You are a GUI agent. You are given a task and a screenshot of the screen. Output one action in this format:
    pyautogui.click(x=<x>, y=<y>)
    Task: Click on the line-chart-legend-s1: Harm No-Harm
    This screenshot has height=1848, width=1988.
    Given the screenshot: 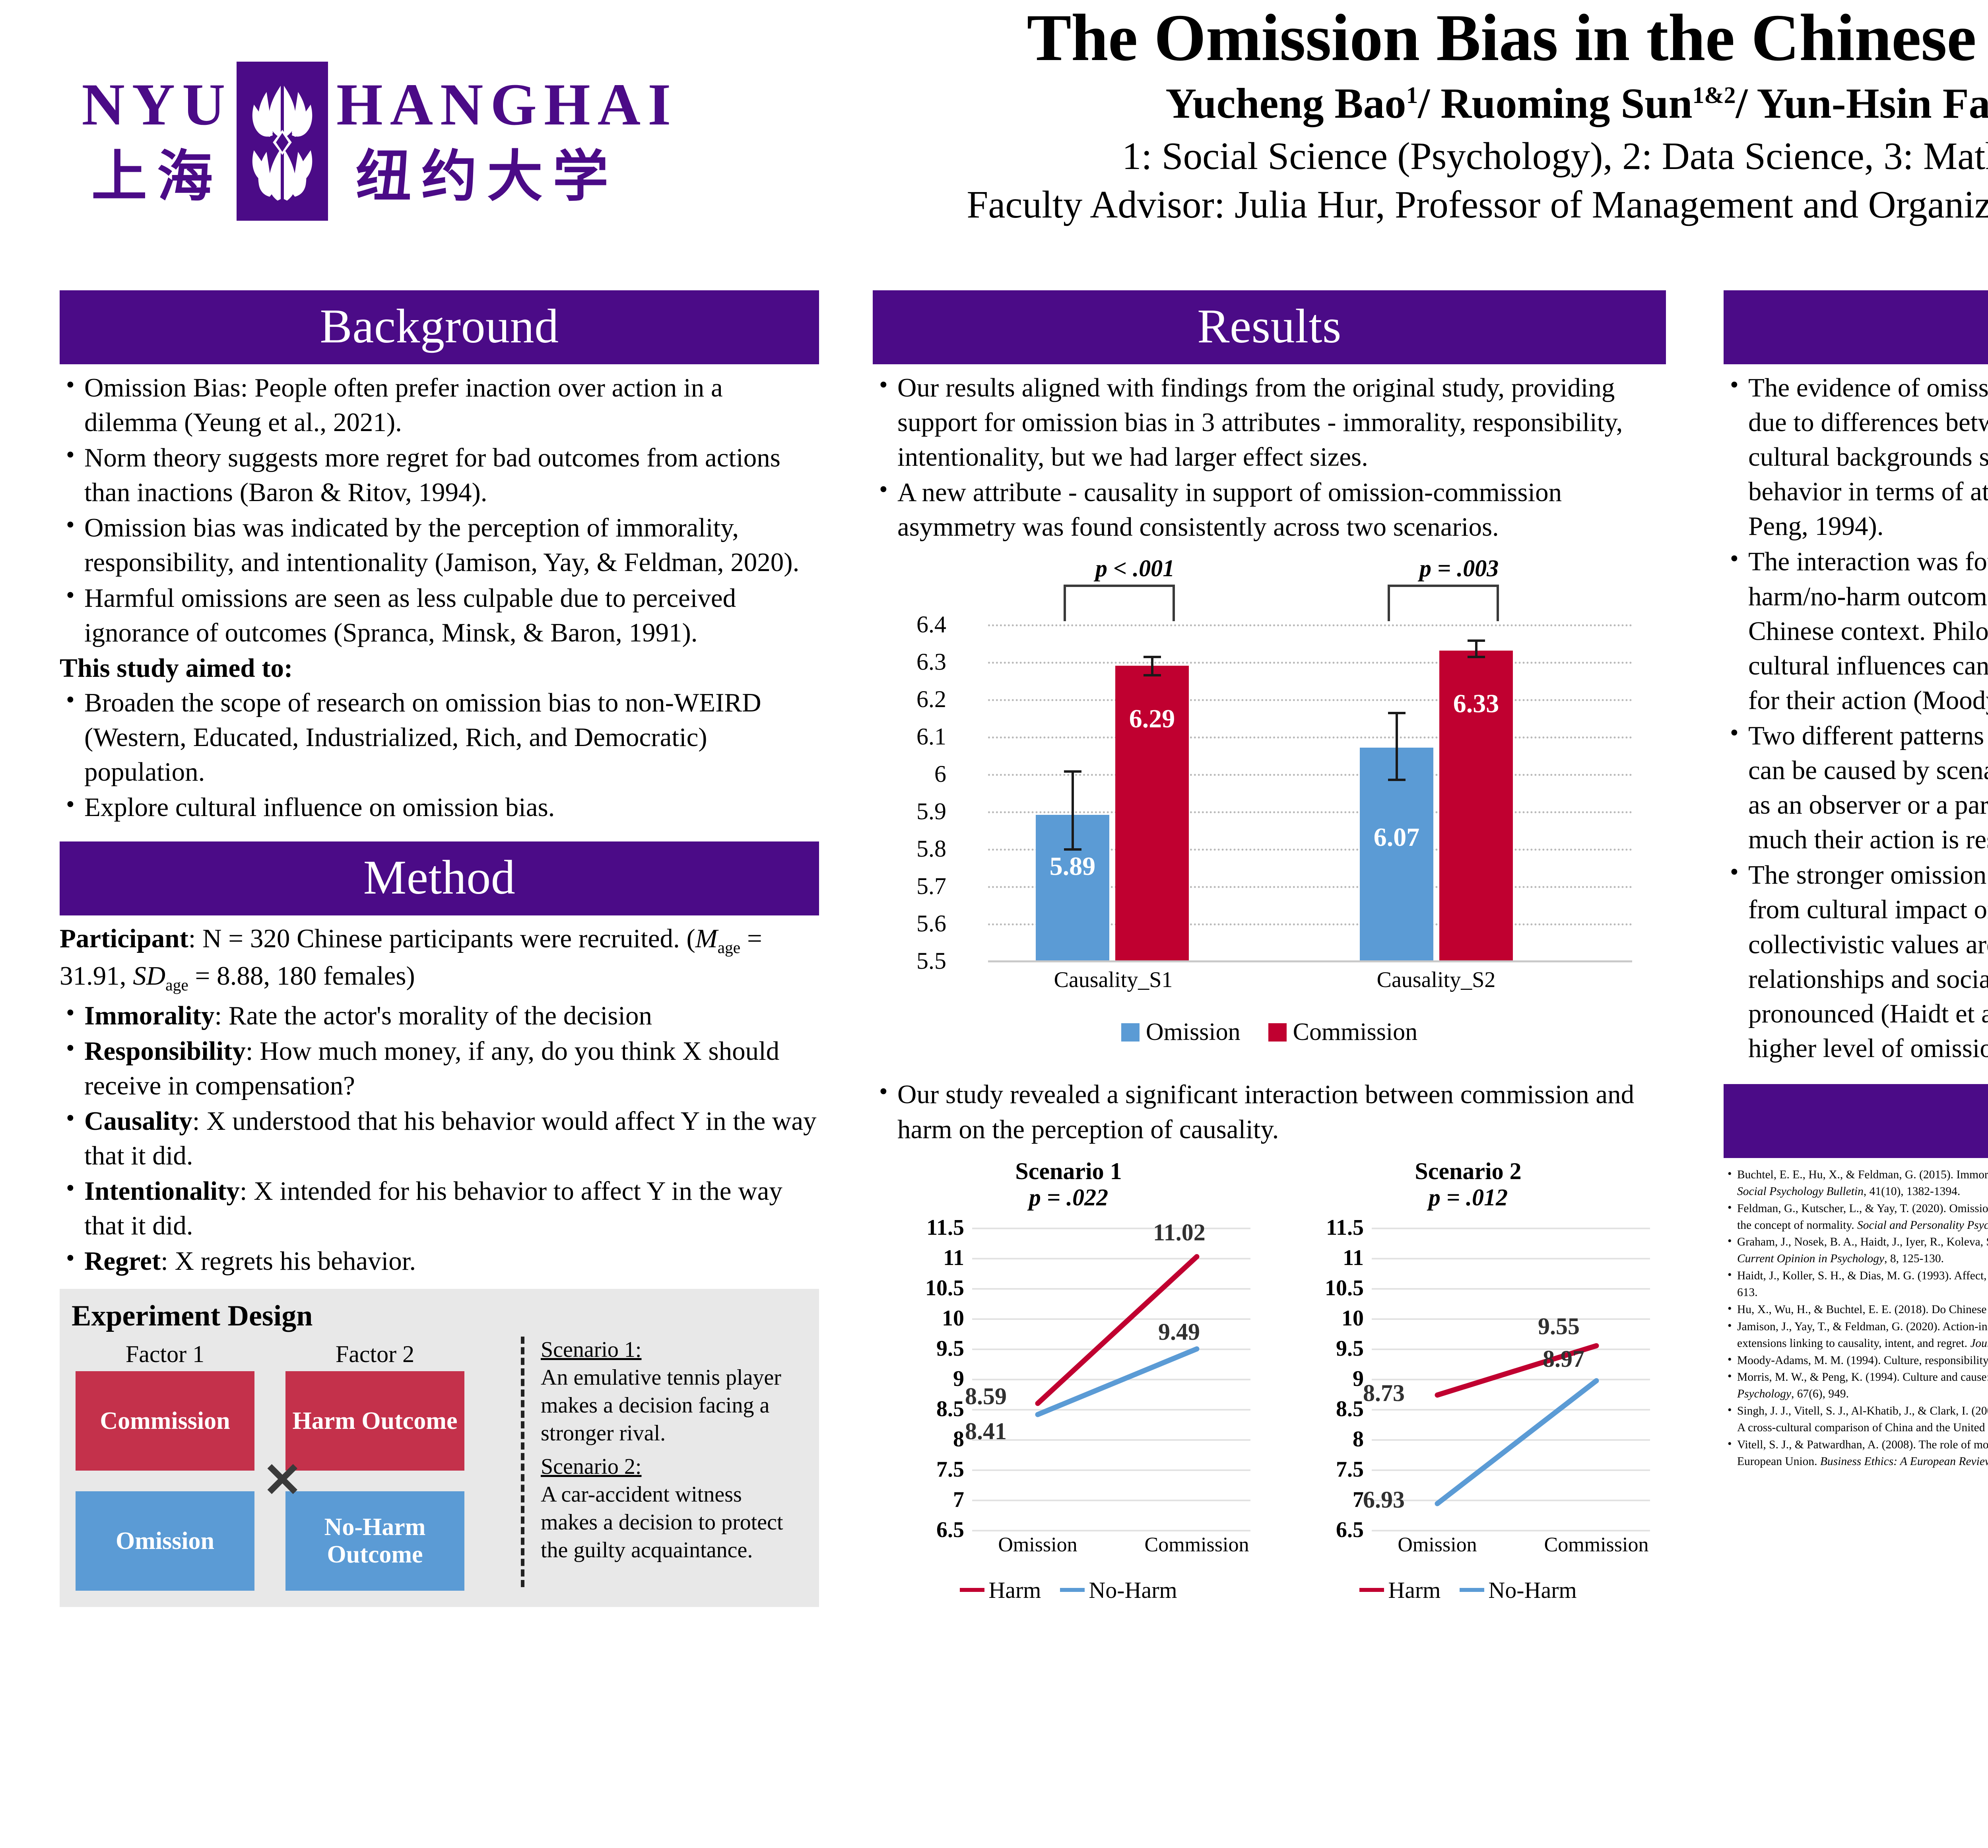 What is the action you would take?
    pyautogui.click(x=1068, y=1590)
    